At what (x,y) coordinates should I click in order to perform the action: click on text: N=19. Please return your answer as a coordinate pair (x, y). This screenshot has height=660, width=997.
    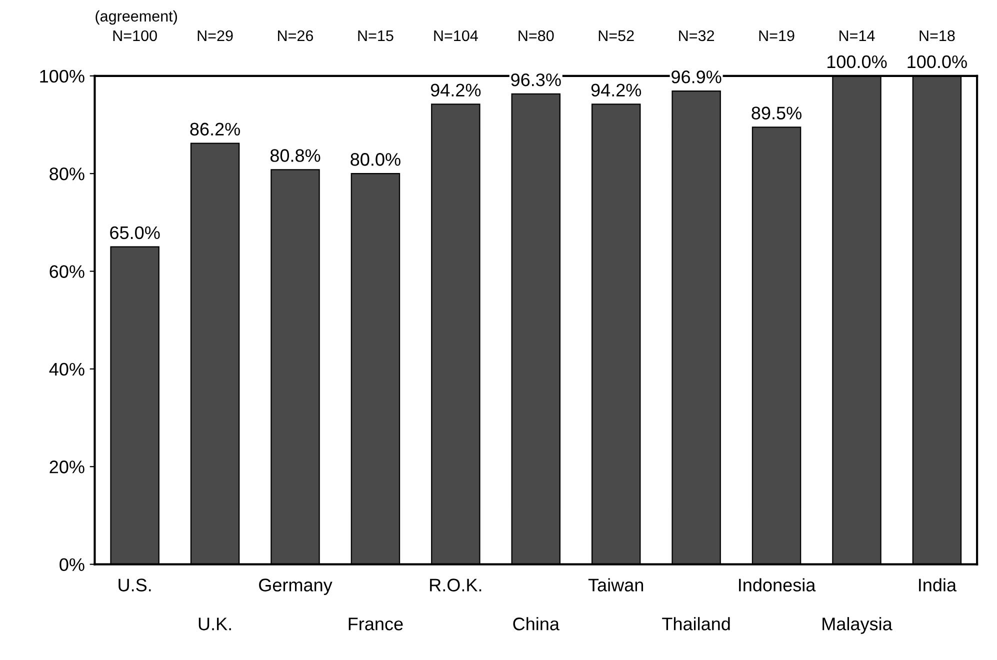
    Looking at the image, I should click on (776, 36).